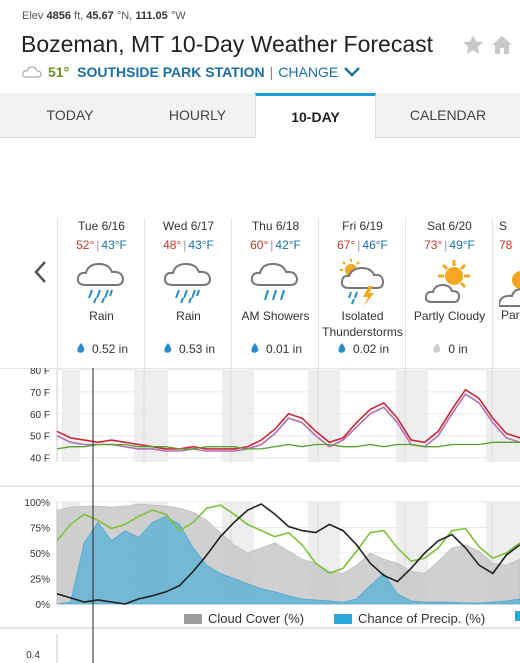 The width and height of the screenshot is (520, 663). What do you see at coordinates (197, 115) in the screenshot?
I see `tab-hourly: HOURLY` at bounding box center [197, 115].